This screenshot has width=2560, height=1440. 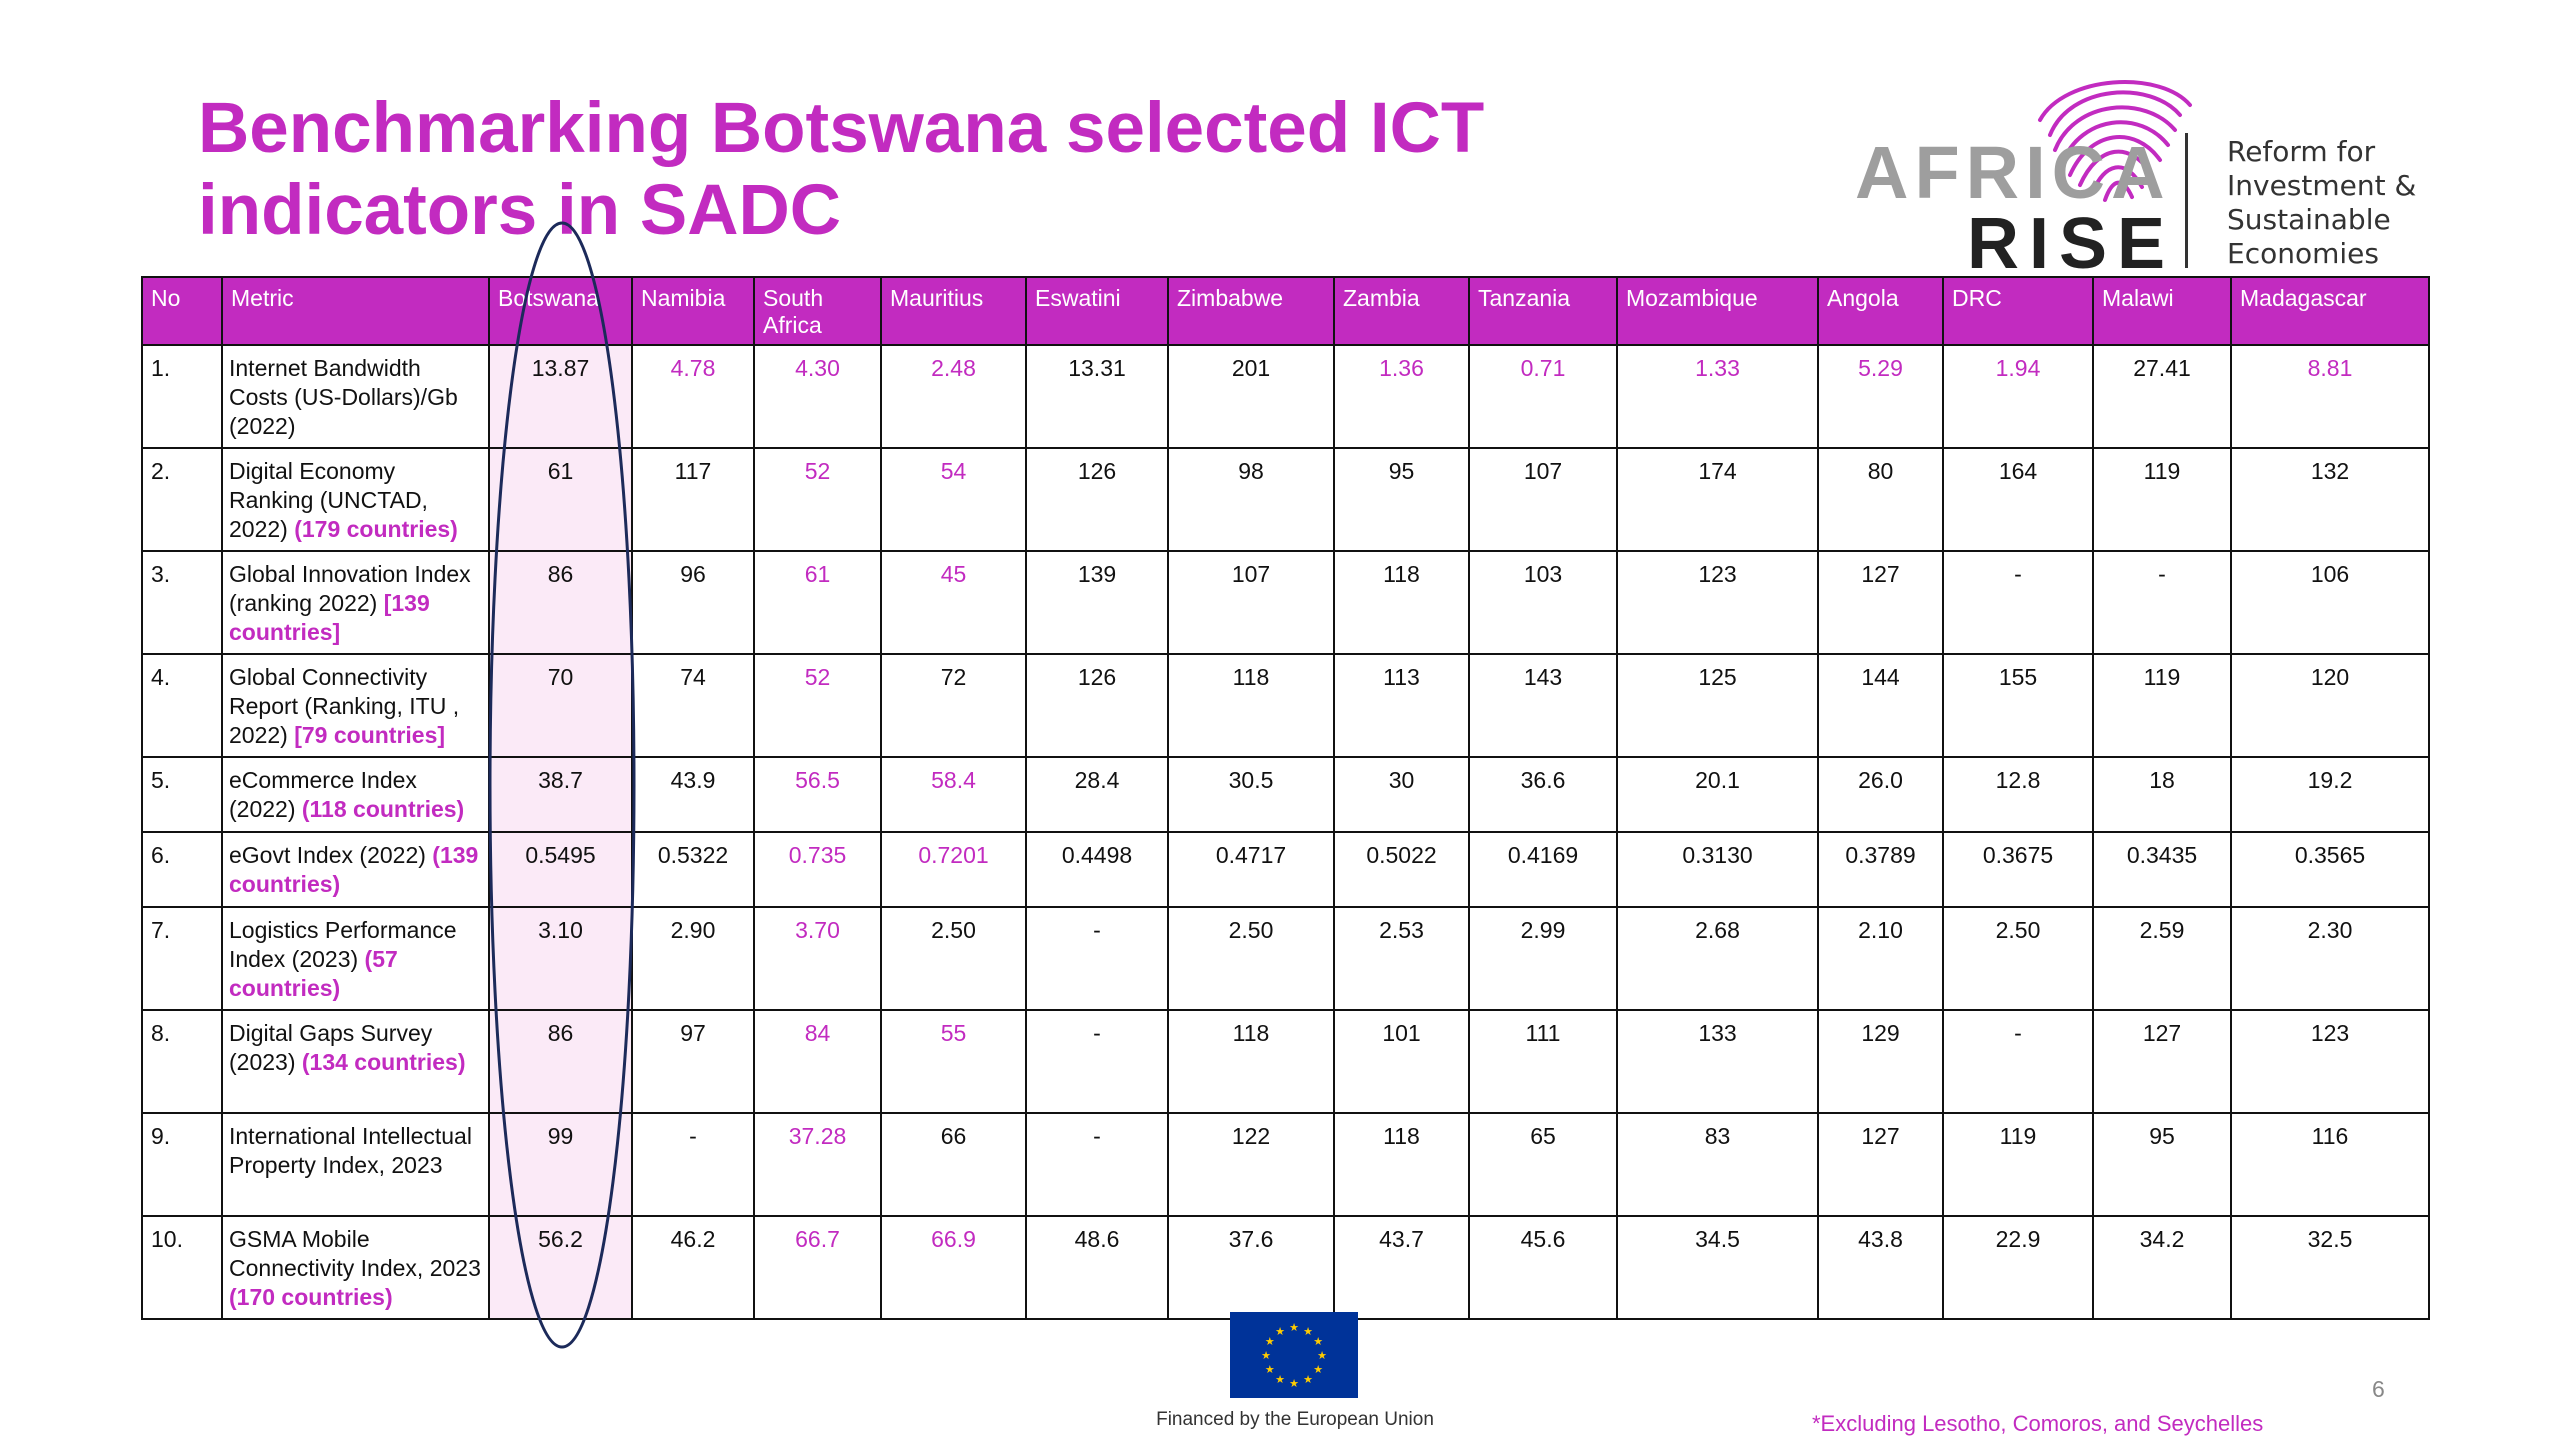 I want to click on value-cell: 103, so click(x=1543, y=602).